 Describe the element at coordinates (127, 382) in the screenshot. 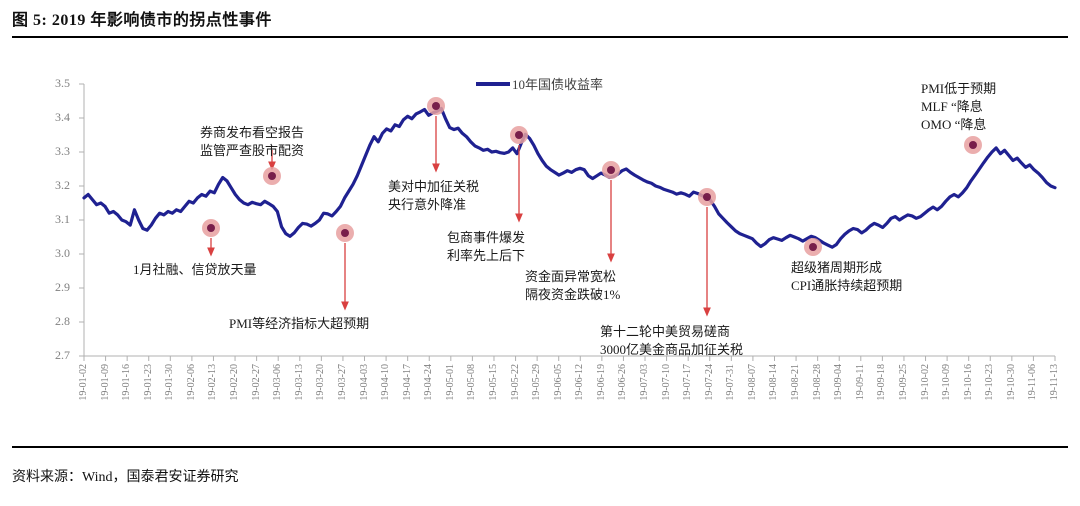

I see `x-axis-tick-label: 19-01-16` at that location.